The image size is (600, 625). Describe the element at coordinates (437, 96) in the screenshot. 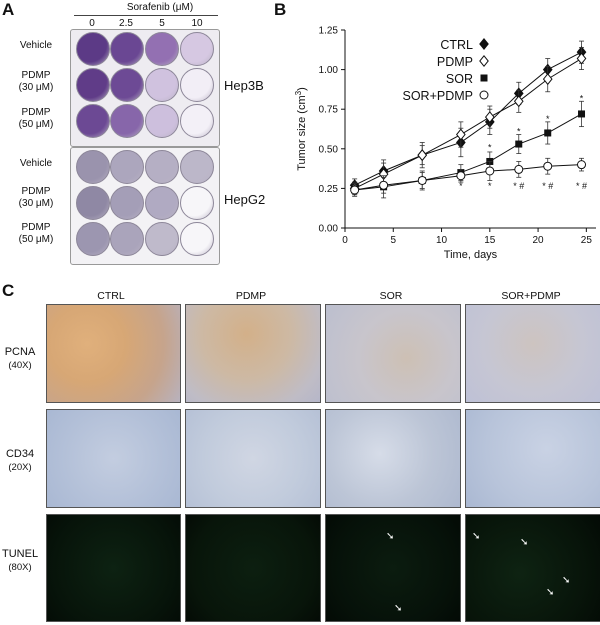

I see `legend-label-SOR+PDMP: SOR+PDMP` at that location.